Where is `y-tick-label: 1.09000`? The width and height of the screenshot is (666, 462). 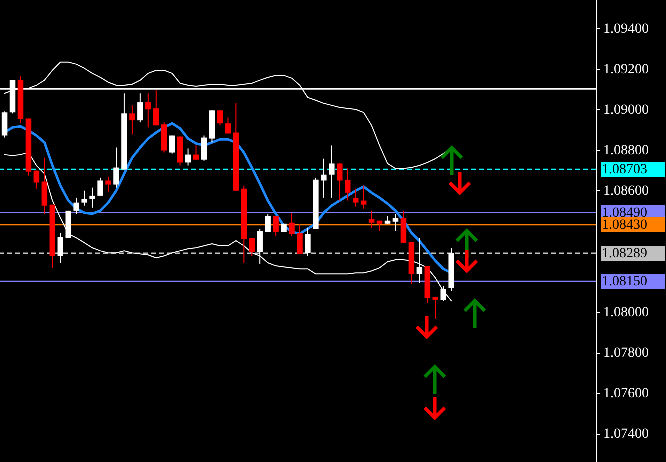
y-tick-label: 1.09000 is located at coordinates (626, 110).